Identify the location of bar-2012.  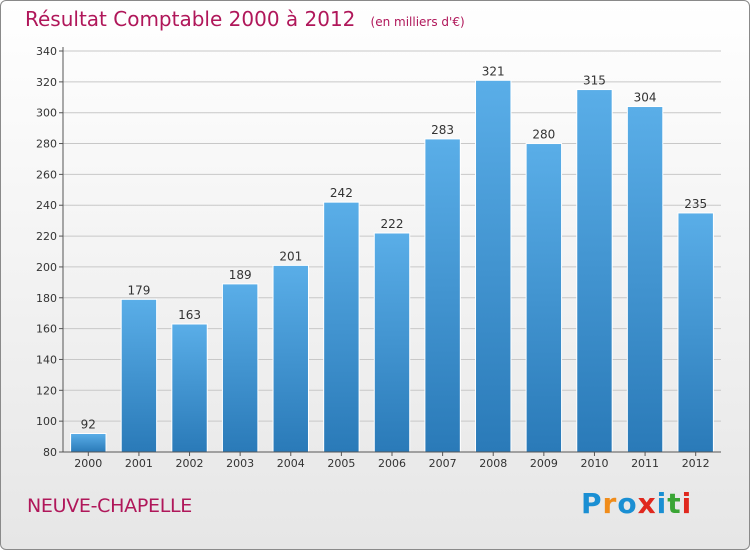
(695, 332).